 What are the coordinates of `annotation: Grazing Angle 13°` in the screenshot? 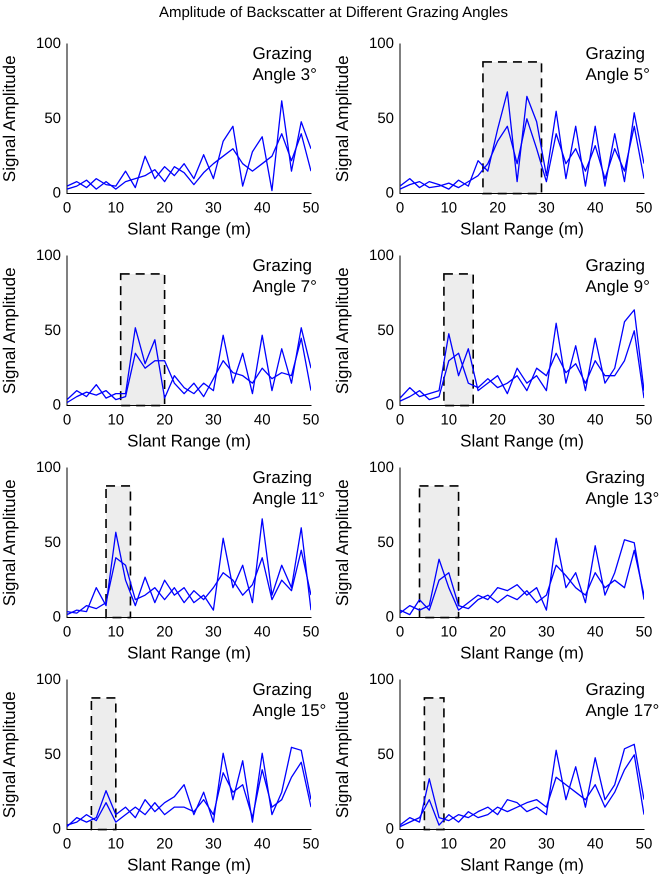 It's located at (622, 488).